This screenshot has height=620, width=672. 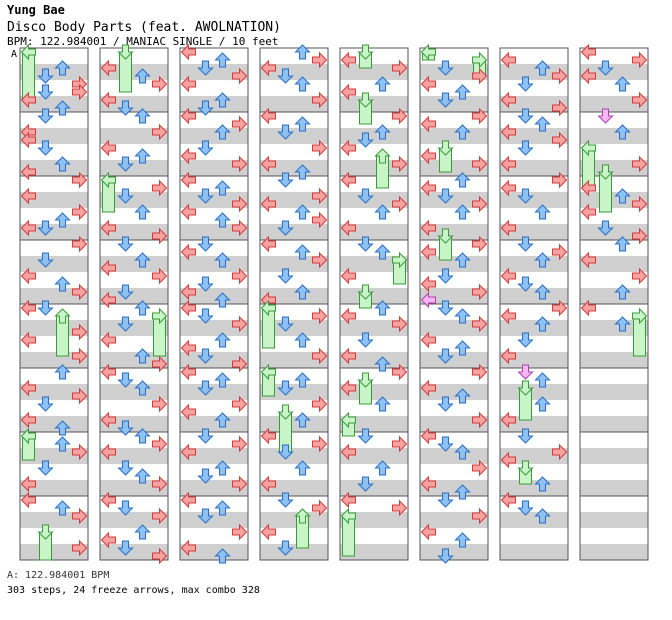 I want to click on song-title: Disco Body Parts (feat. AWOLNATION), so click(x=144, y=27).